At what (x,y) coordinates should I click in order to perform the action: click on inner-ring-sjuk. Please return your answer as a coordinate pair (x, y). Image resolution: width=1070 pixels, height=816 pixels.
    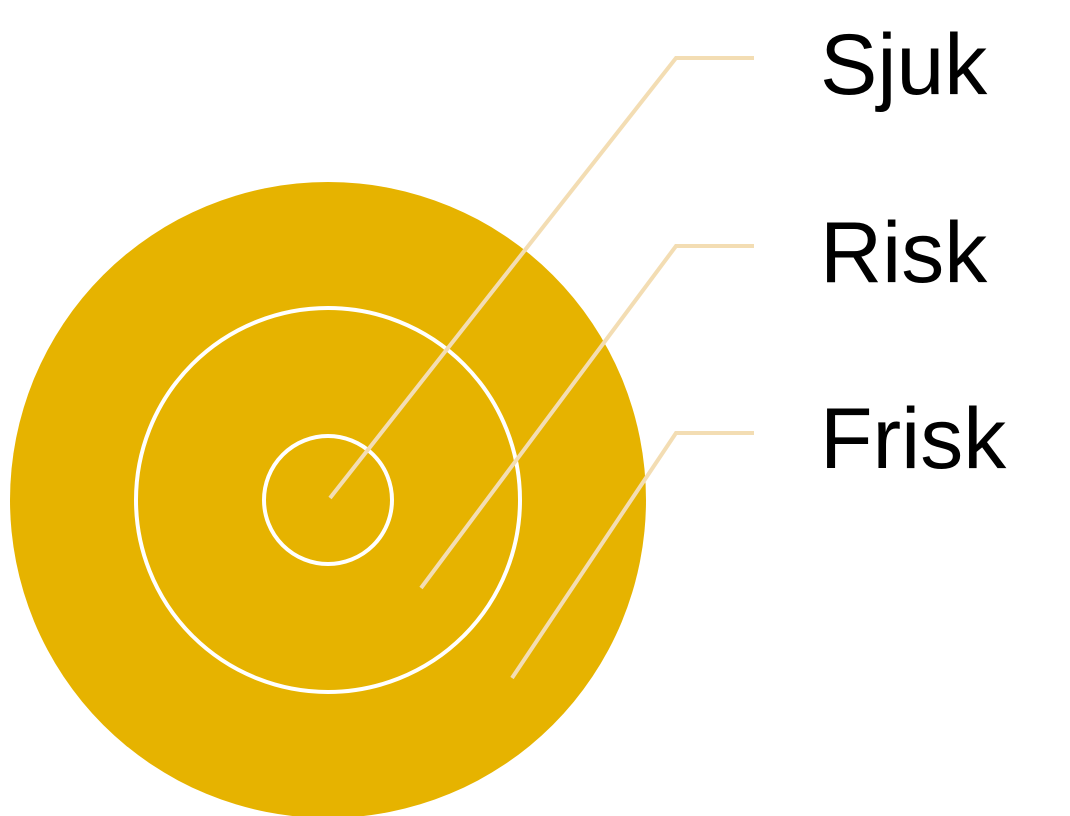
    Looking at the image, I should click on (328, 500).